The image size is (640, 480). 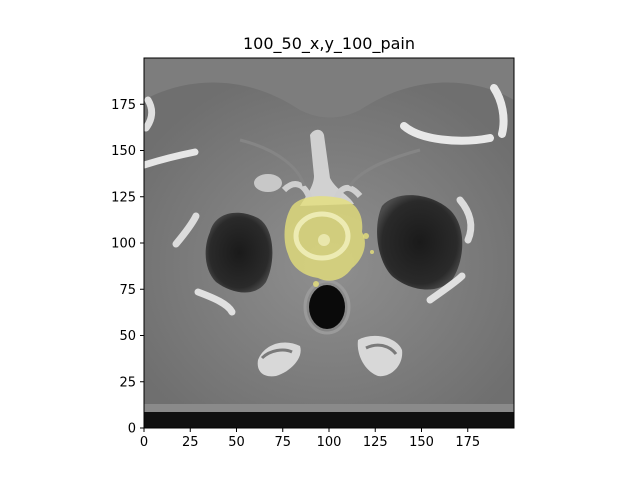 I want to click on x-tick-label: 25, so click(x=190, y=442).